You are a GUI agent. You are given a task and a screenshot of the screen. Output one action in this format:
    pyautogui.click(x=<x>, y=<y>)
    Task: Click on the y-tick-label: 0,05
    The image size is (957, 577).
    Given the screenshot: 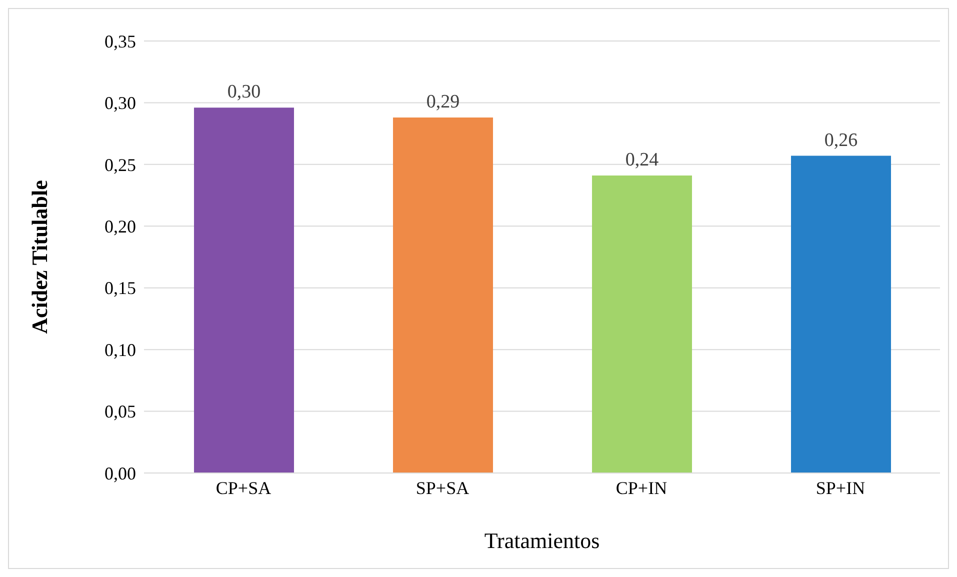 What is the action you would take?
    pyautogui.click(x=120, y=412)
    